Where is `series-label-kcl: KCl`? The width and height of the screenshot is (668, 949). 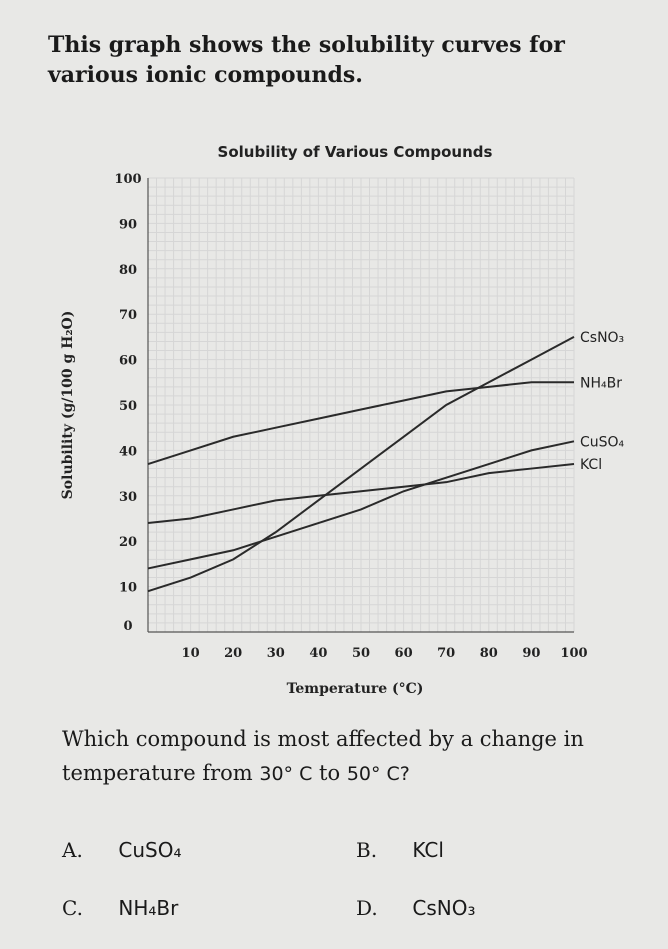
series-label-kcl: KCl is located at coordinates (591, 465).